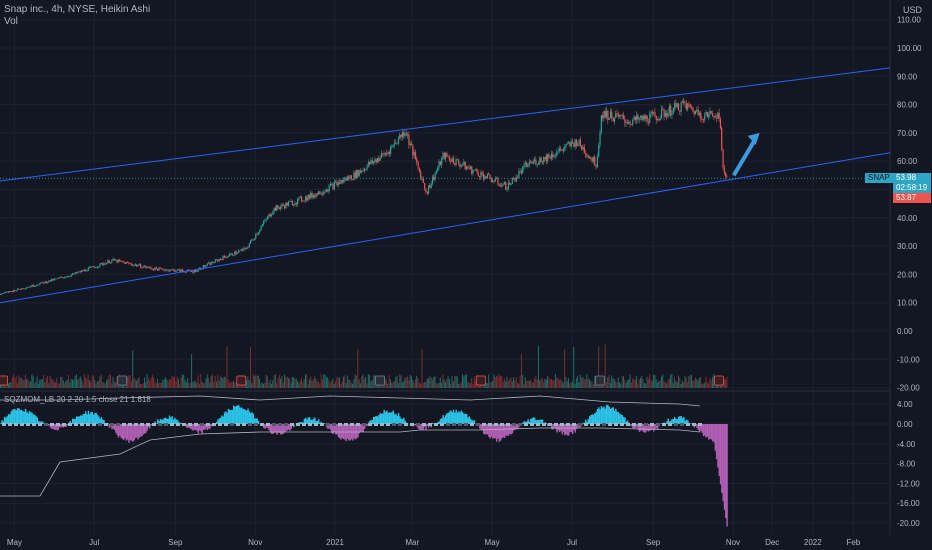  Describe the element at coordinates (77, 399) in the screenshot. I see `indicator-label: SQZMOM_LB 20 2 20 1.5 close 21 1.618` at that location.